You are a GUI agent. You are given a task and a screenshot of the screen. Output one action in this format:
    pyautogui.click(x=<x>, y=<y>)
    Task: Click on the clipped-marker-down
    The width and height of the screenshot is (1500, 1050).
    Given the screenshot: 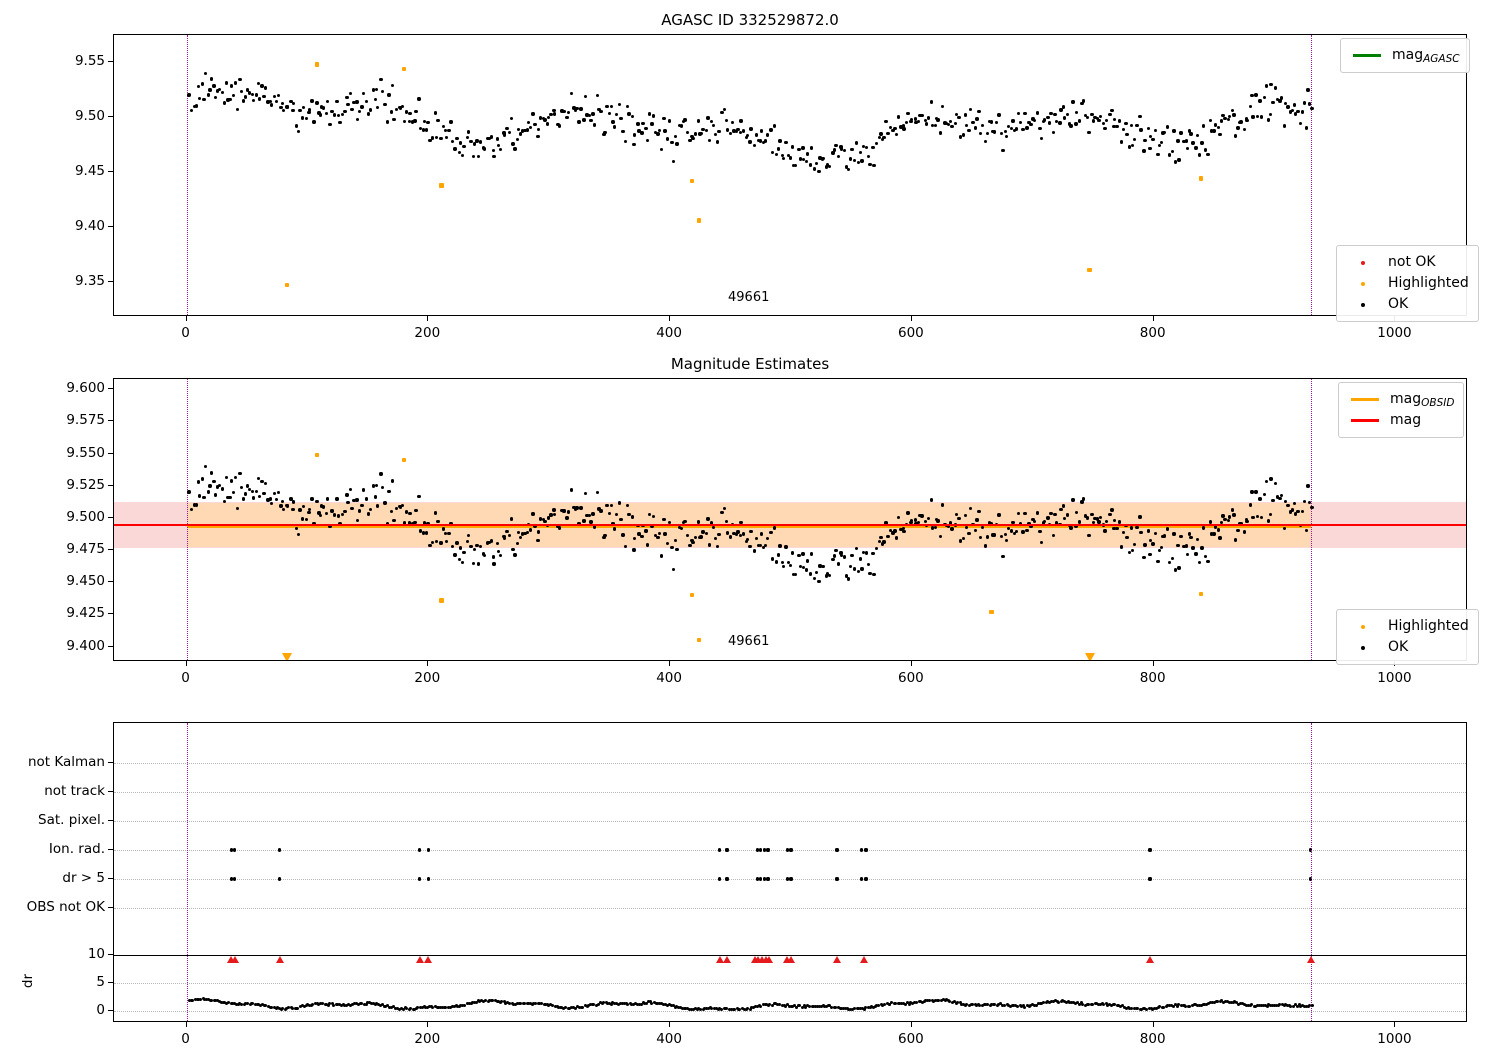 What is the action you would take?
    pyautogui.click(x=1089, y=656)
    